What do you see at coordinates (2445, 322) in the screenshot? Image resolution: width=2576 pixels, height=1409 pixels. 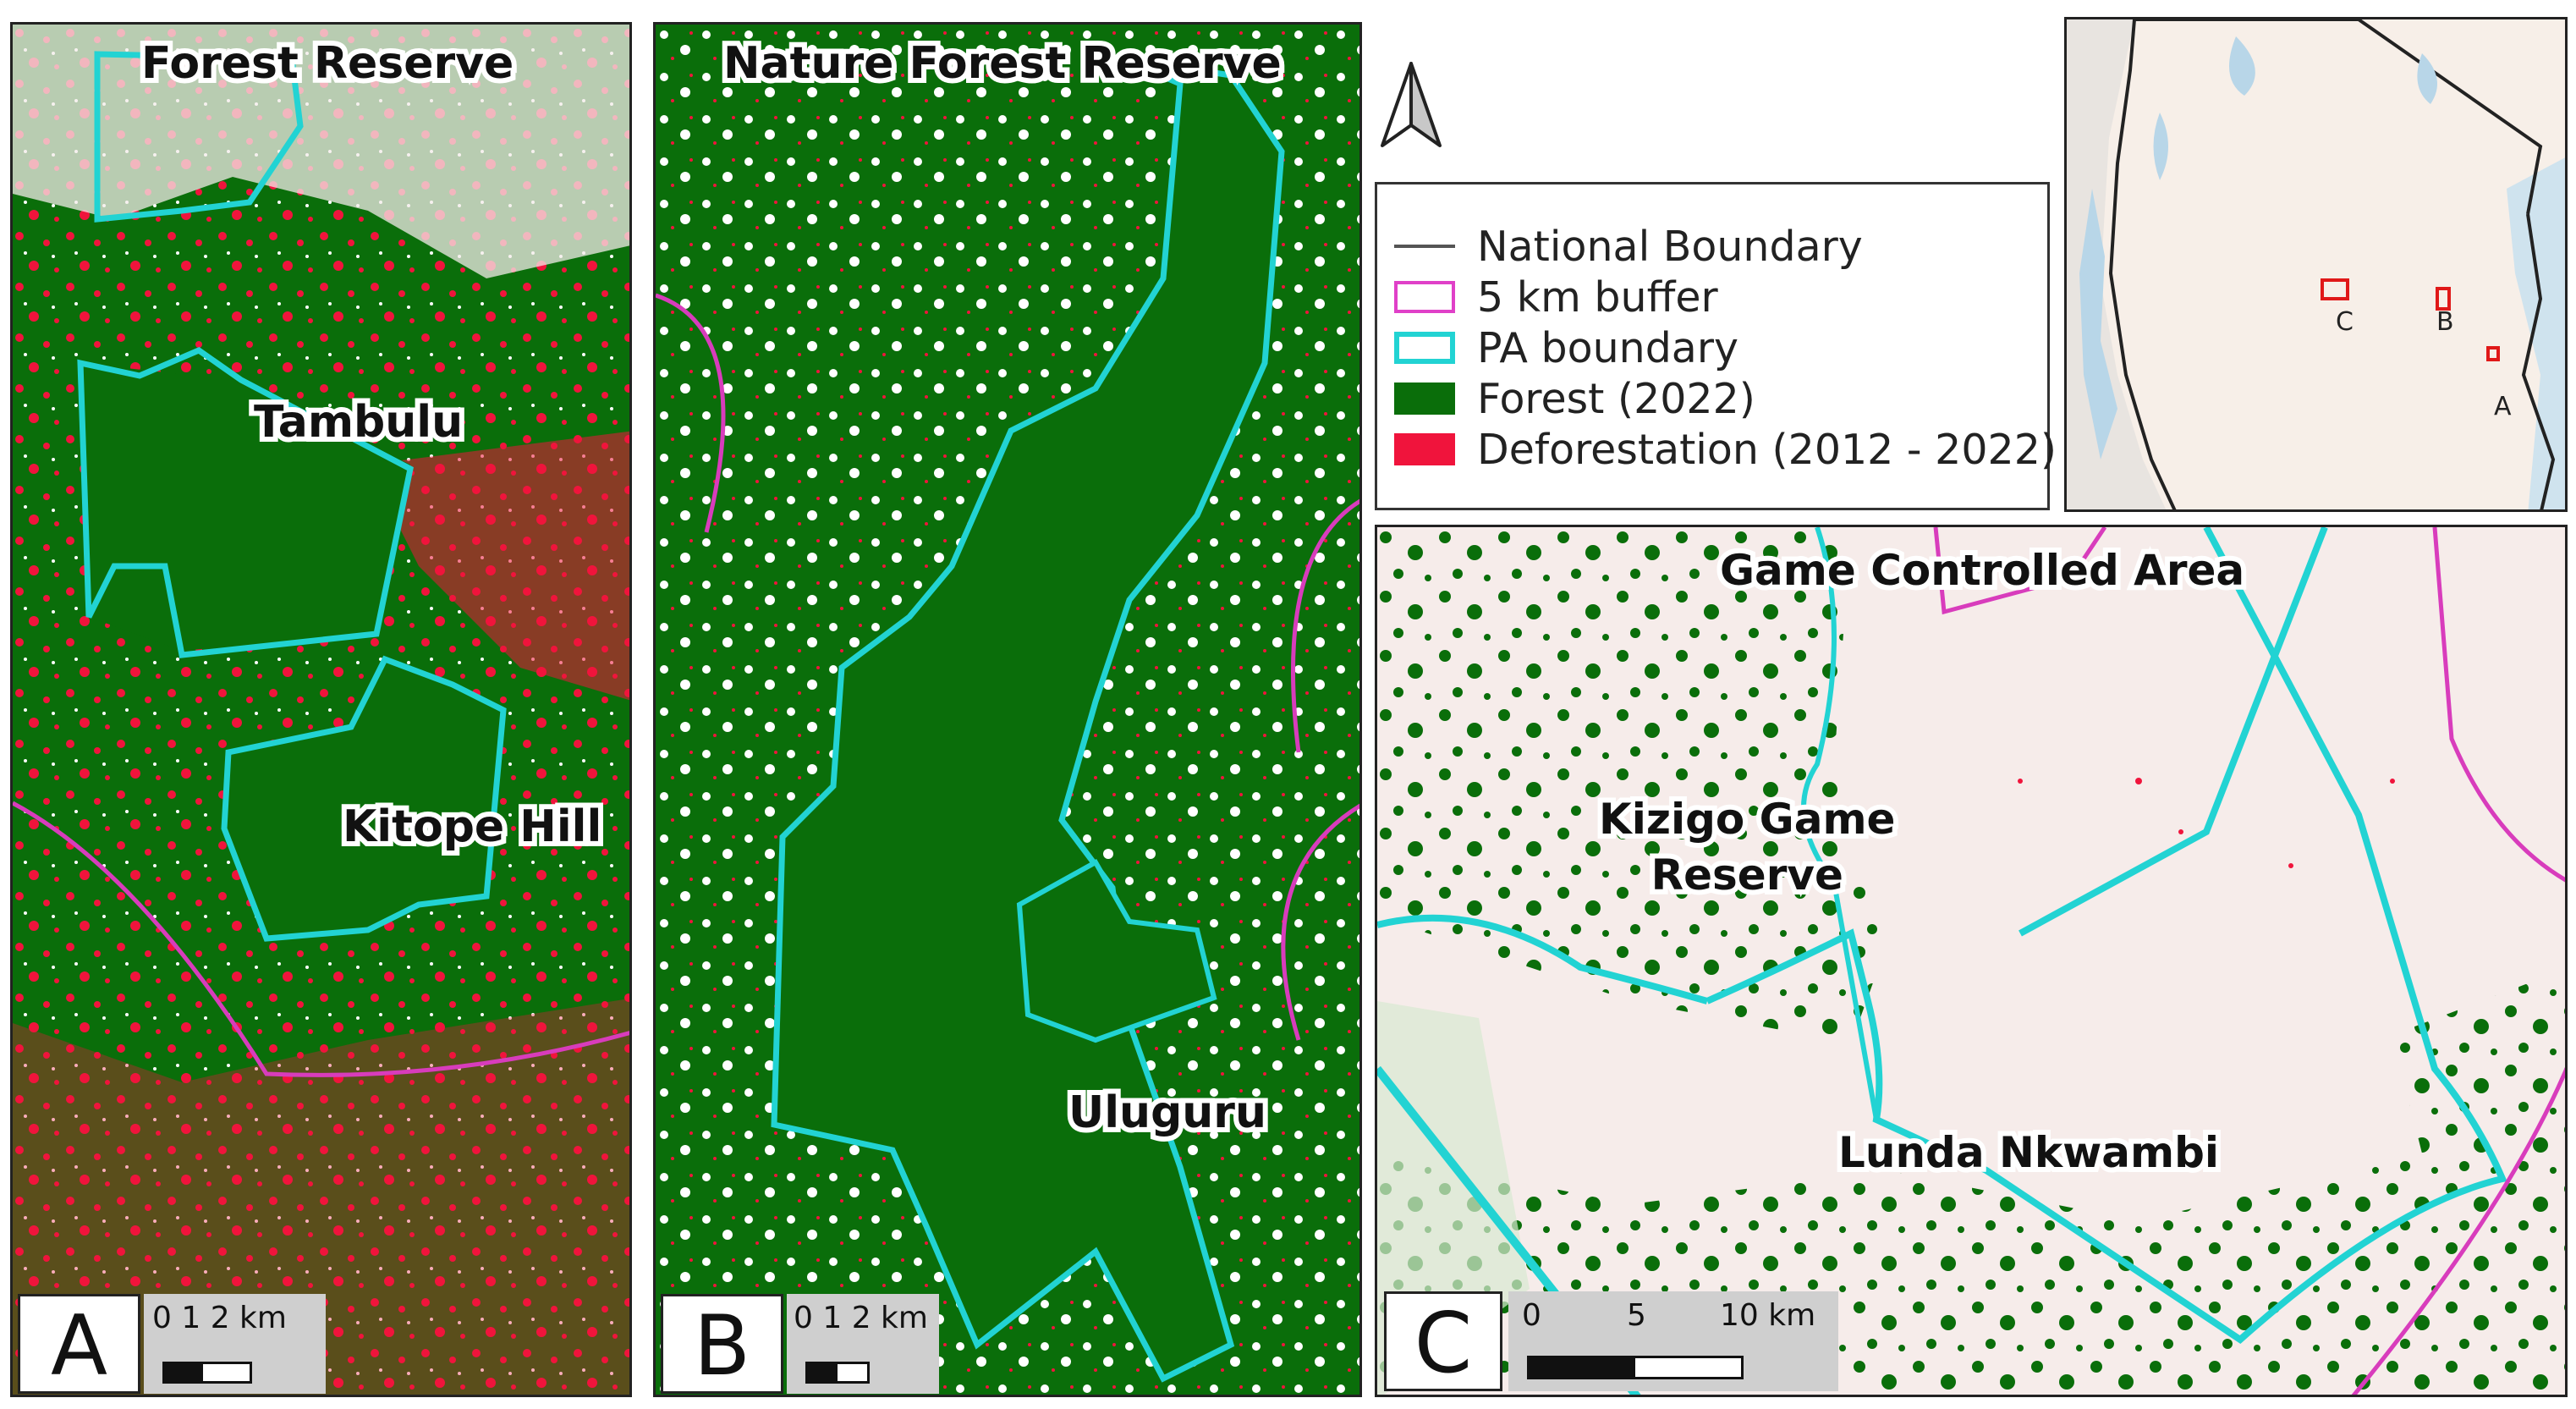 I see `inset-label-b: B` at bounding box center [2445, 322].